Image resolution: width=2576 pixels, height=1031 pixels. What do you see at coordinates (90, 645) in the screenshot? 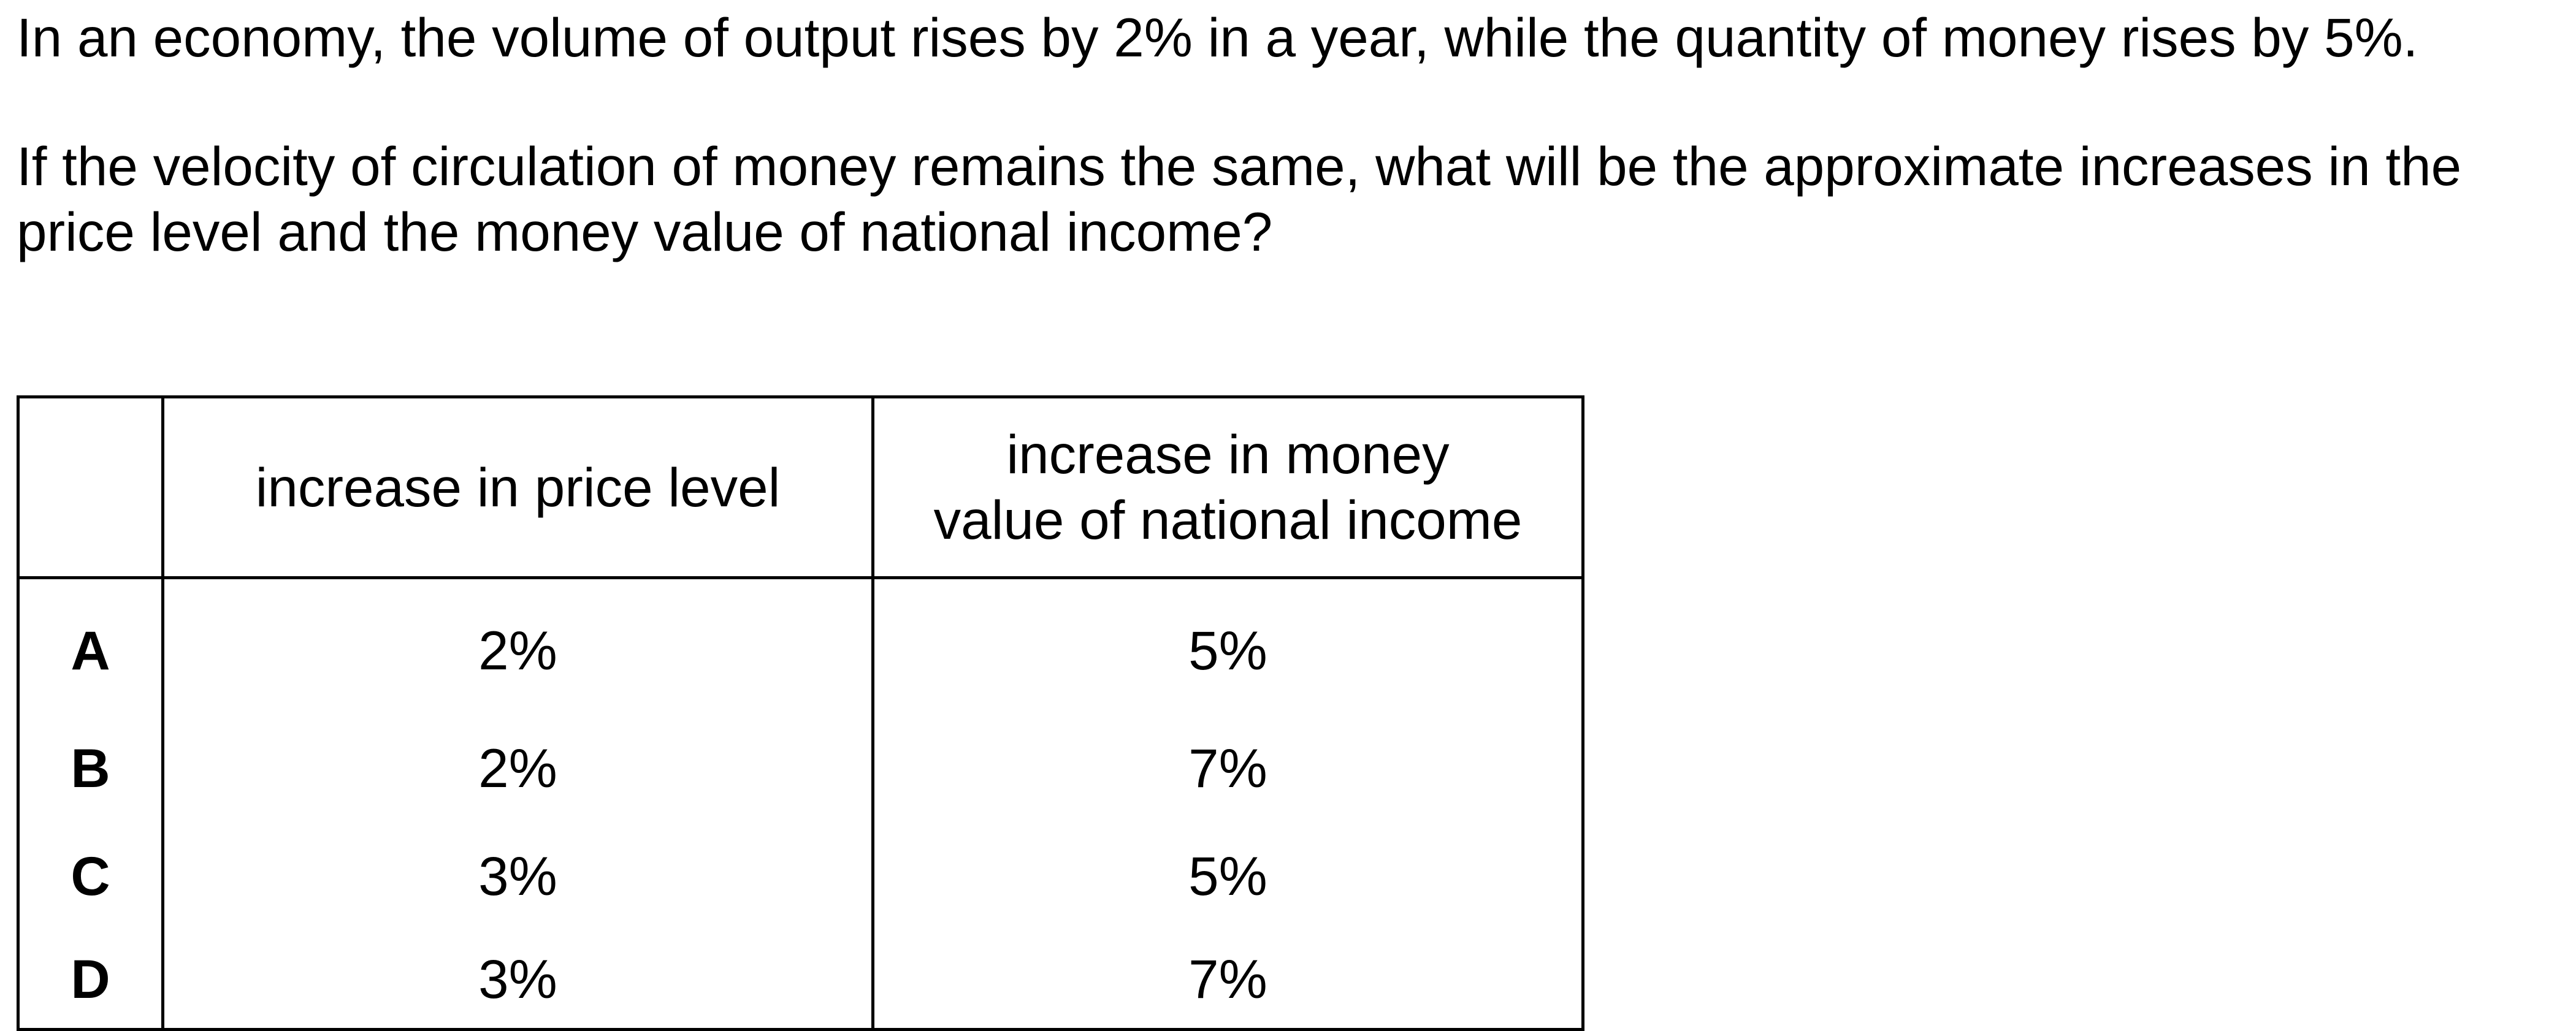
I see `option-key: A` at bounding box center [90, 645].